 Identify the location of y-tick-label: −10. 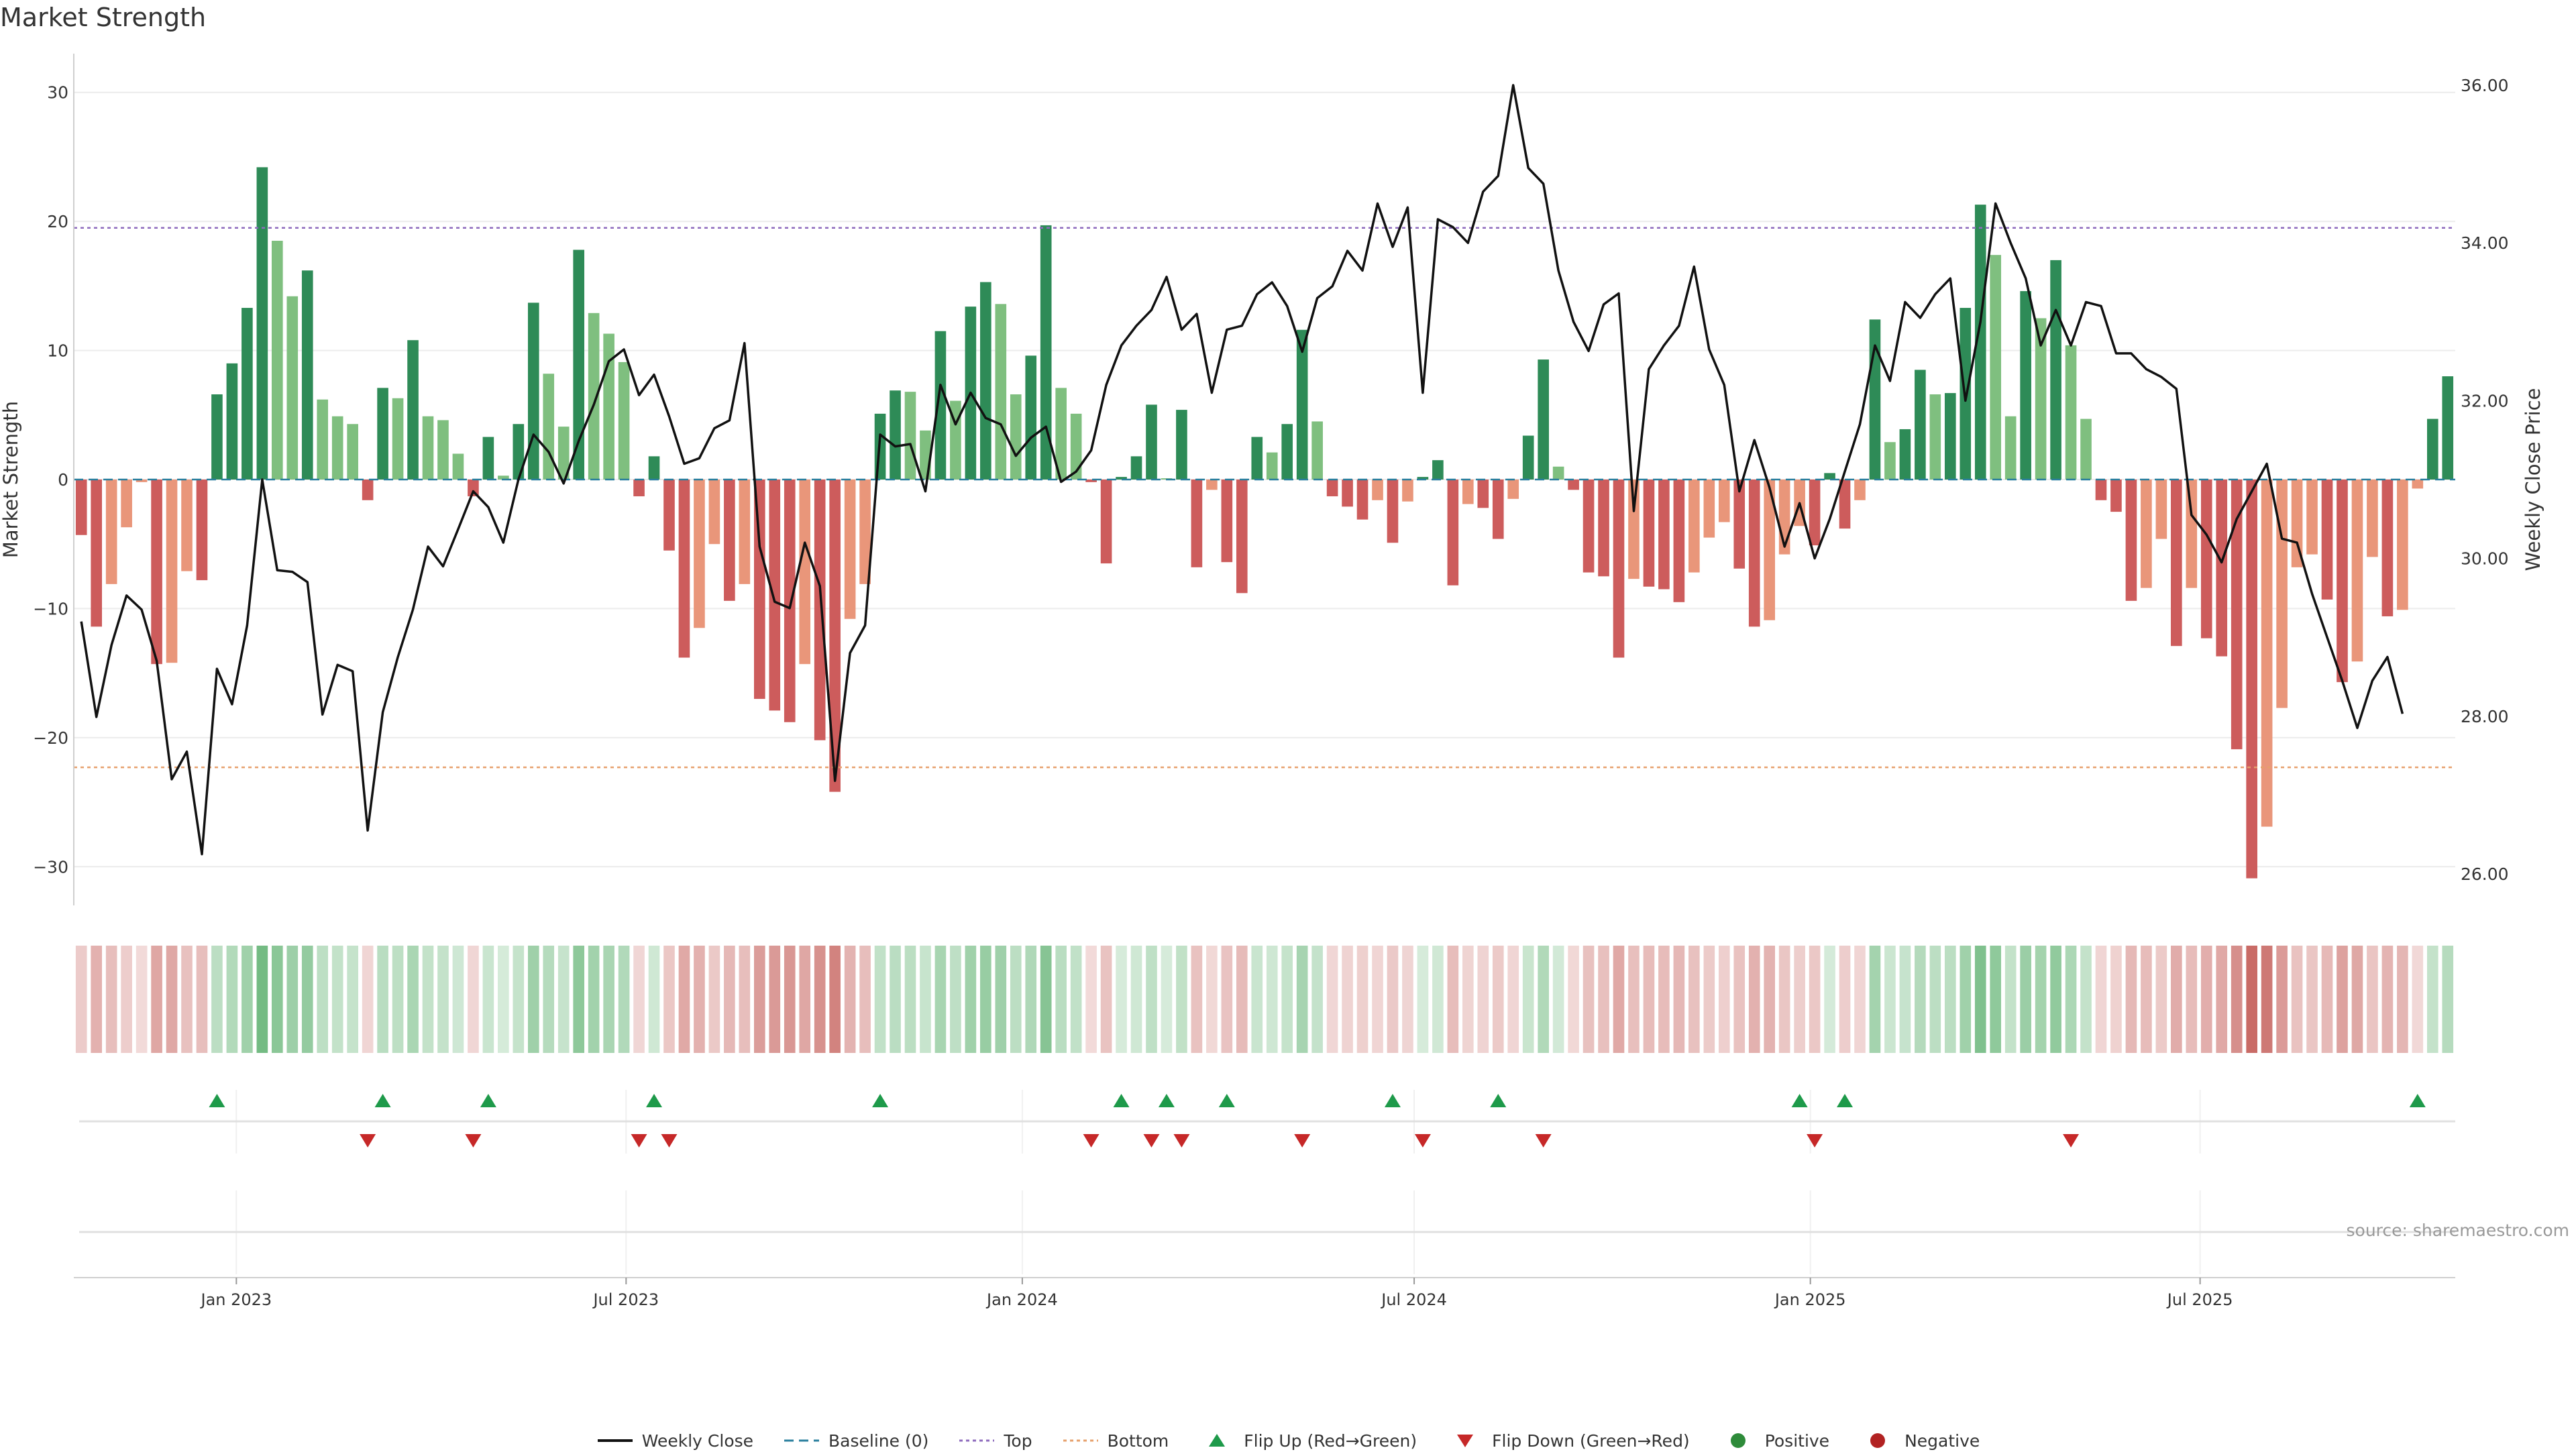
(50, 608).